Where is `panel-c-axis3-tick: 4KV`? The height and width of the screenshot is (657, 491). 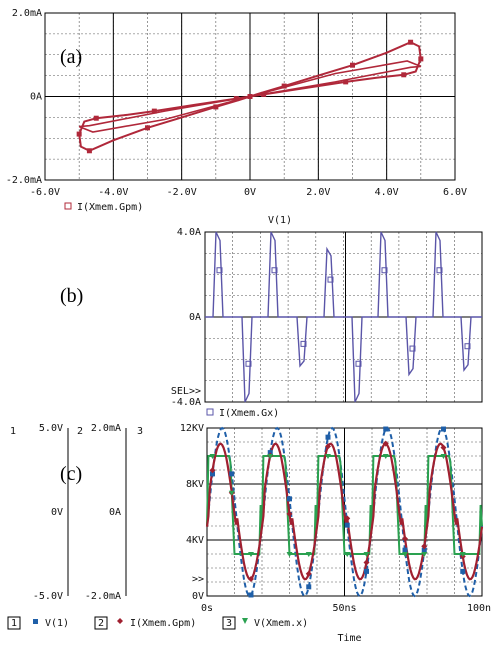 panel-c-axis3-tick: 4KV is located at coordinates (195, 540).